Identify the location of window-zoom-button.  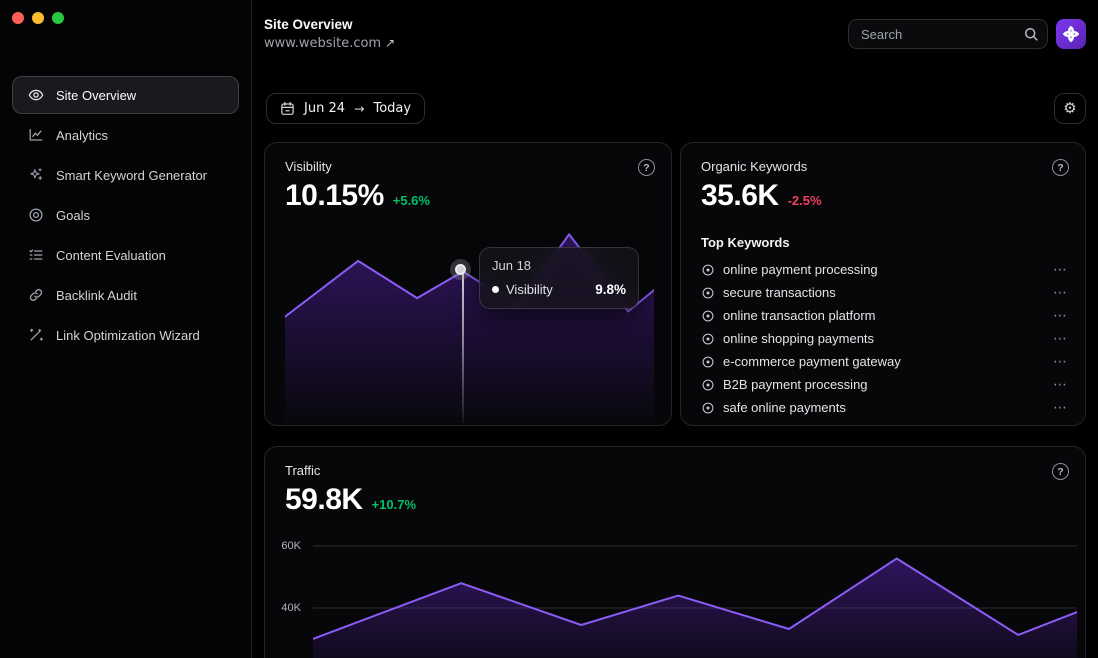
(58, 18).